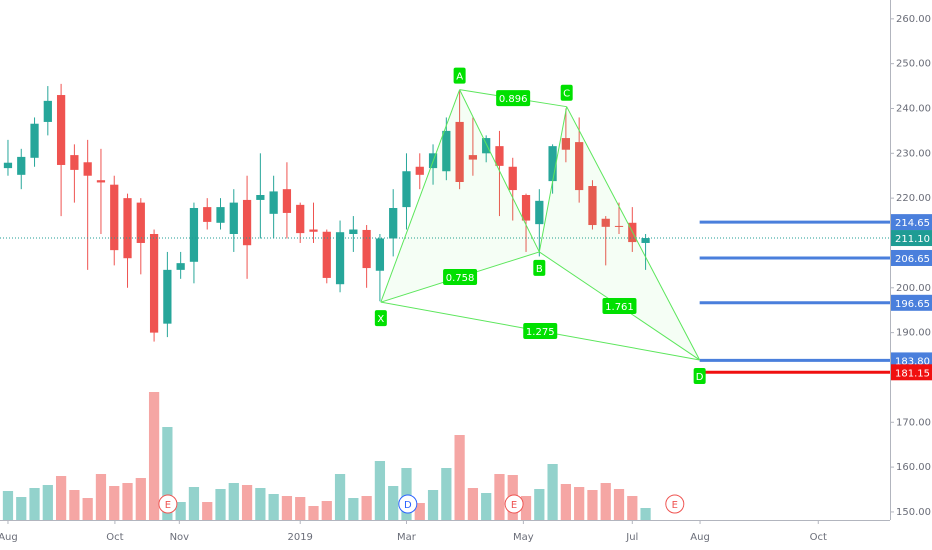  I want to click on y-tick-label: 160.00, so click(913, 467).